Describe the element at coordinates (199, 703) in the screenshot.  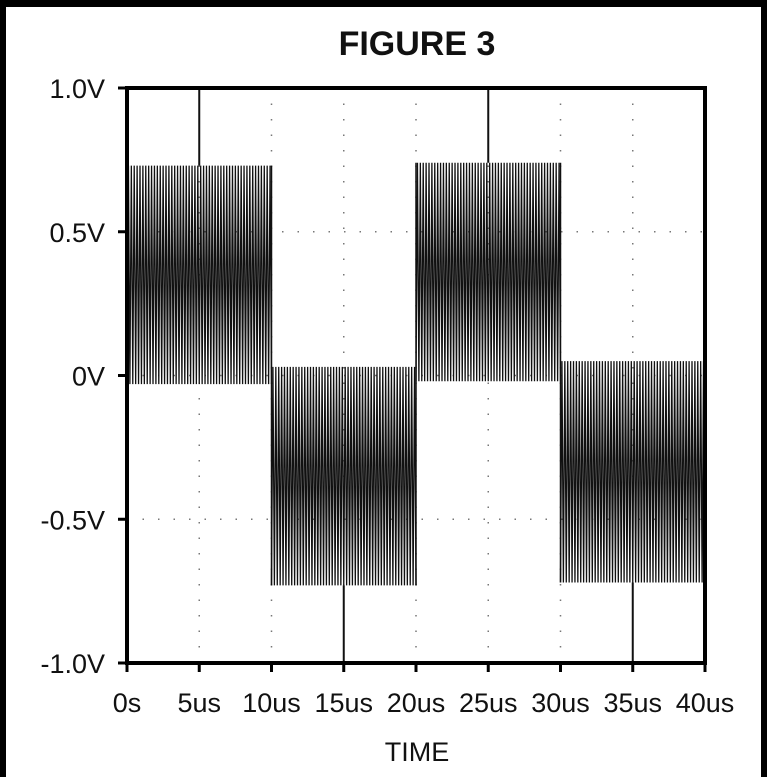
I see `x-tick-label-1: 5us` at that location.